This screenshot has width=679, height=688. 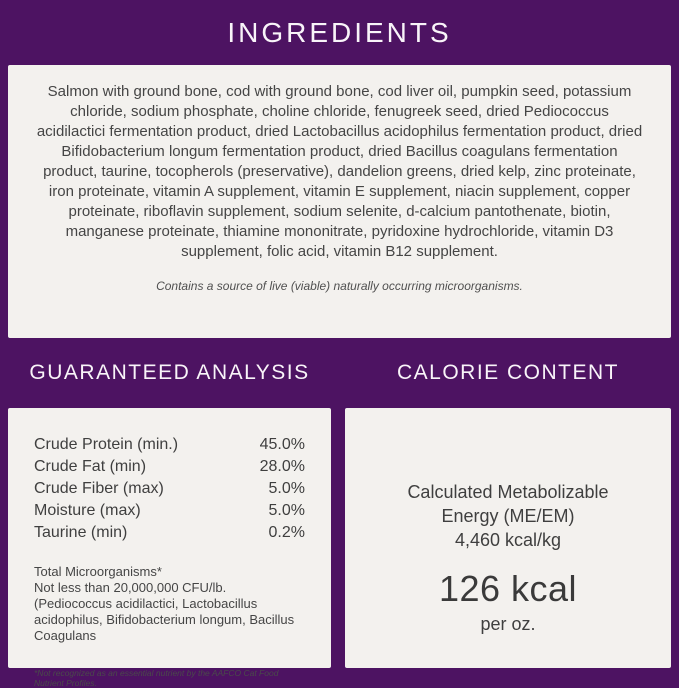 I want to click on calorie-content-title: CALORIE CONTENT, so click(x=508, y=372).